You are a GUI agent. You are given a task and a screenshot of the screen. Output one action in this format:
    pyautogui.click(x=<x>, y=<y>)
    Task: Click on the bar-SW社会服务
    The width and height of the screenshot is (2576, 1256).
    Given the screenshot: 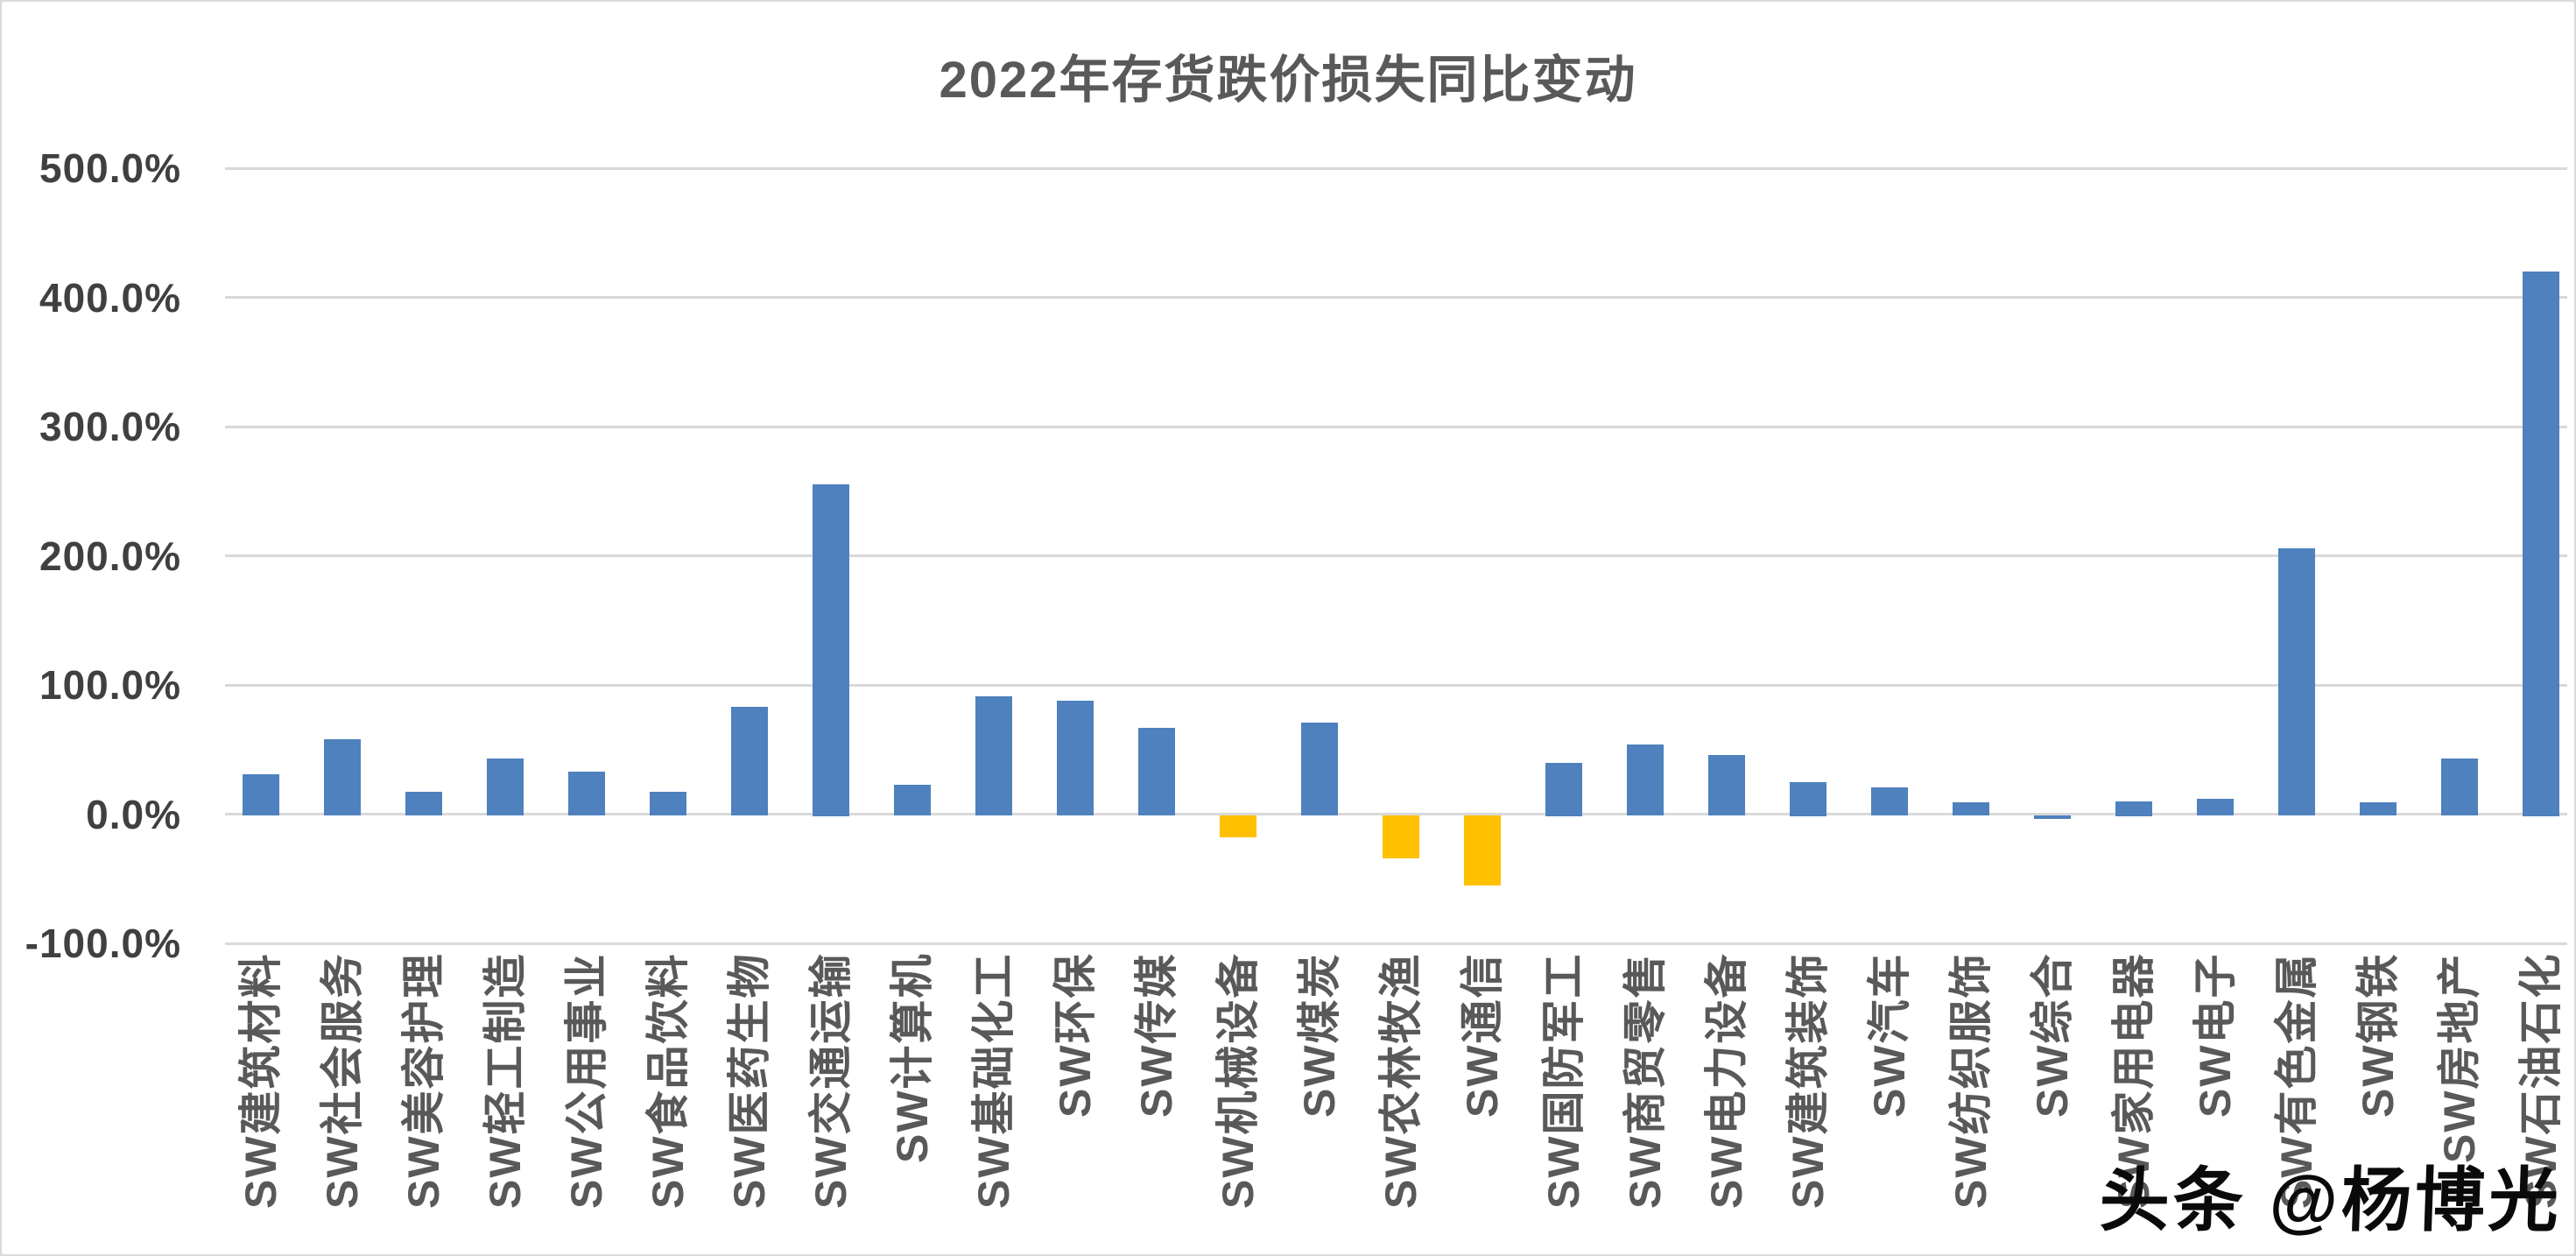 What is the action you would take?
    pyautogui.click(x=342, y=777)
    